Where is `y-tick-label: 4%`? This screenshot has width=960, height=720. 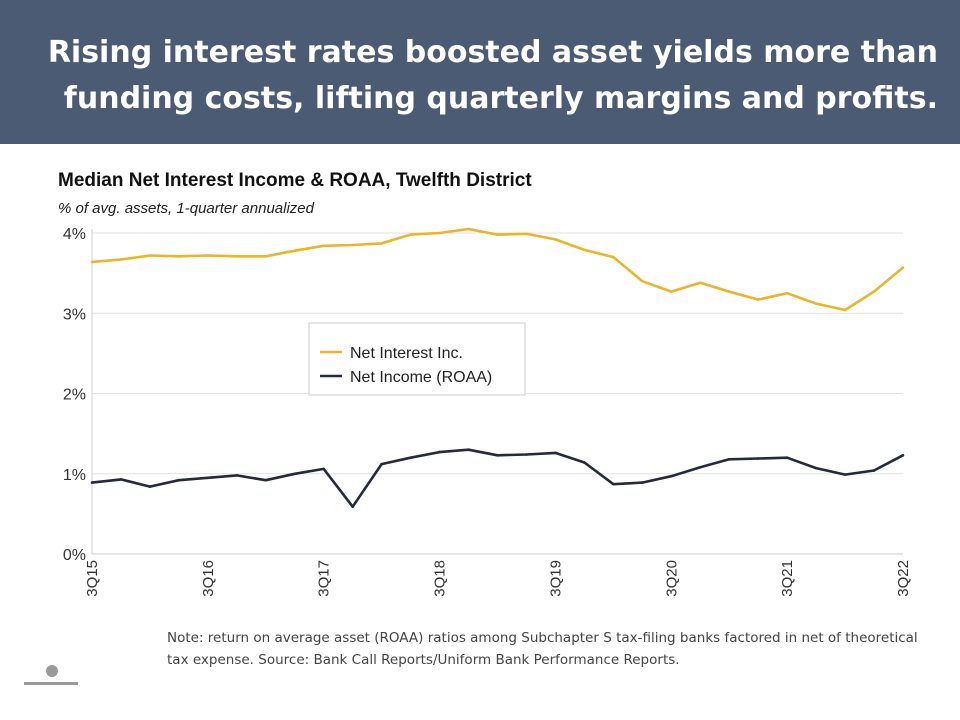
y-tick-label: 4% is located at coordinates (74, 234).